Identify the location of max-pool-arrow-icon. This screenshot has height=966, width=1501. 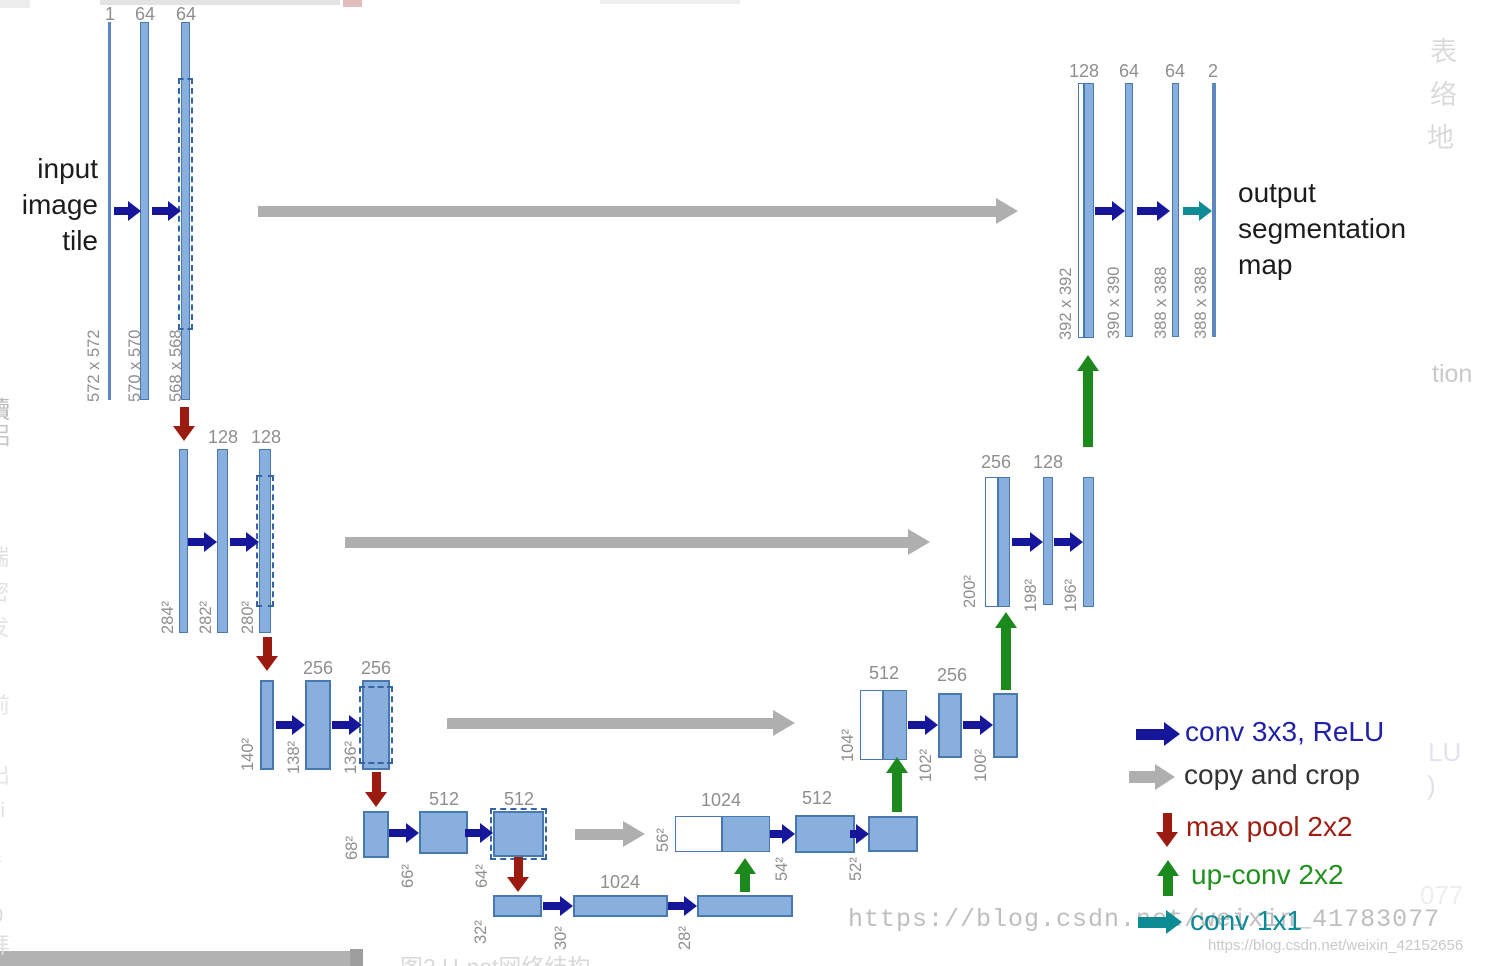
(184, 424).